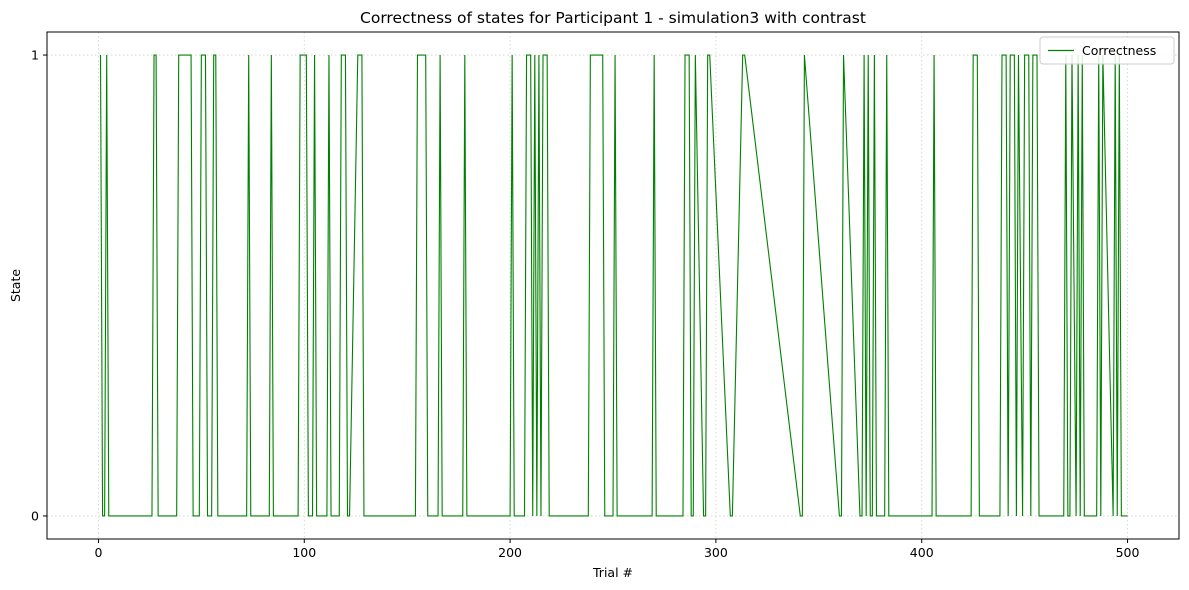 Image resolution: width=1189 pixels, height=590 pixels. What do you see at coordinates (922, 552) in the screenshot?
I see `x-tick-label: 400` at bounding box center [922, 552].